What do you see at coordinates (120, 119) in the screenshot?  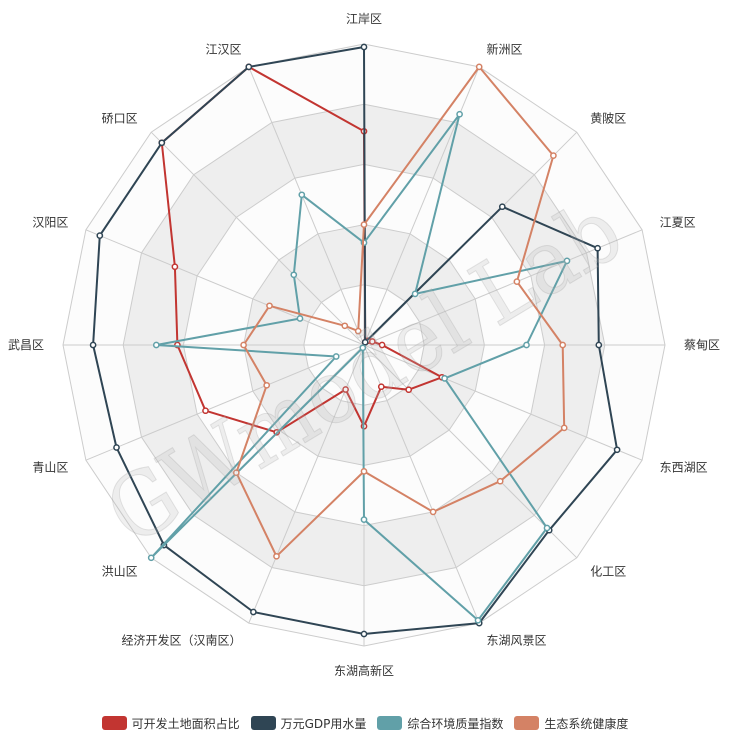 I see `axis-label: 硚口区` at bounding box center [120, 119].